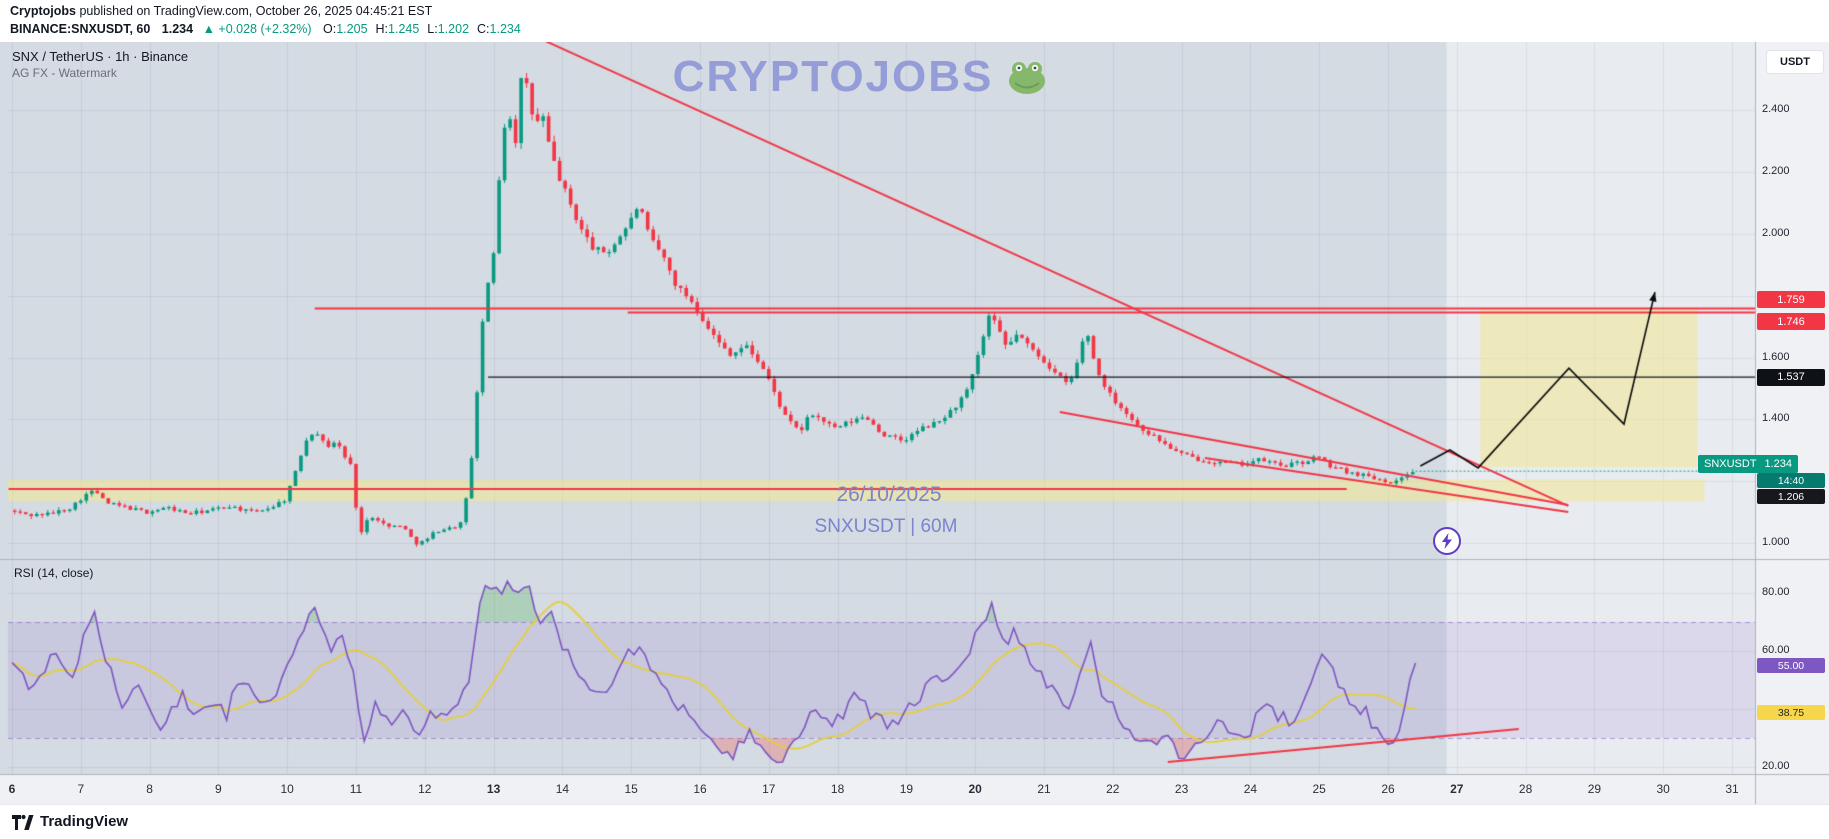  What do you see at coordinates (208, 29) in the screenshot?
I see `up-triangle-icon: ▲` at bounding box center [208, 29].